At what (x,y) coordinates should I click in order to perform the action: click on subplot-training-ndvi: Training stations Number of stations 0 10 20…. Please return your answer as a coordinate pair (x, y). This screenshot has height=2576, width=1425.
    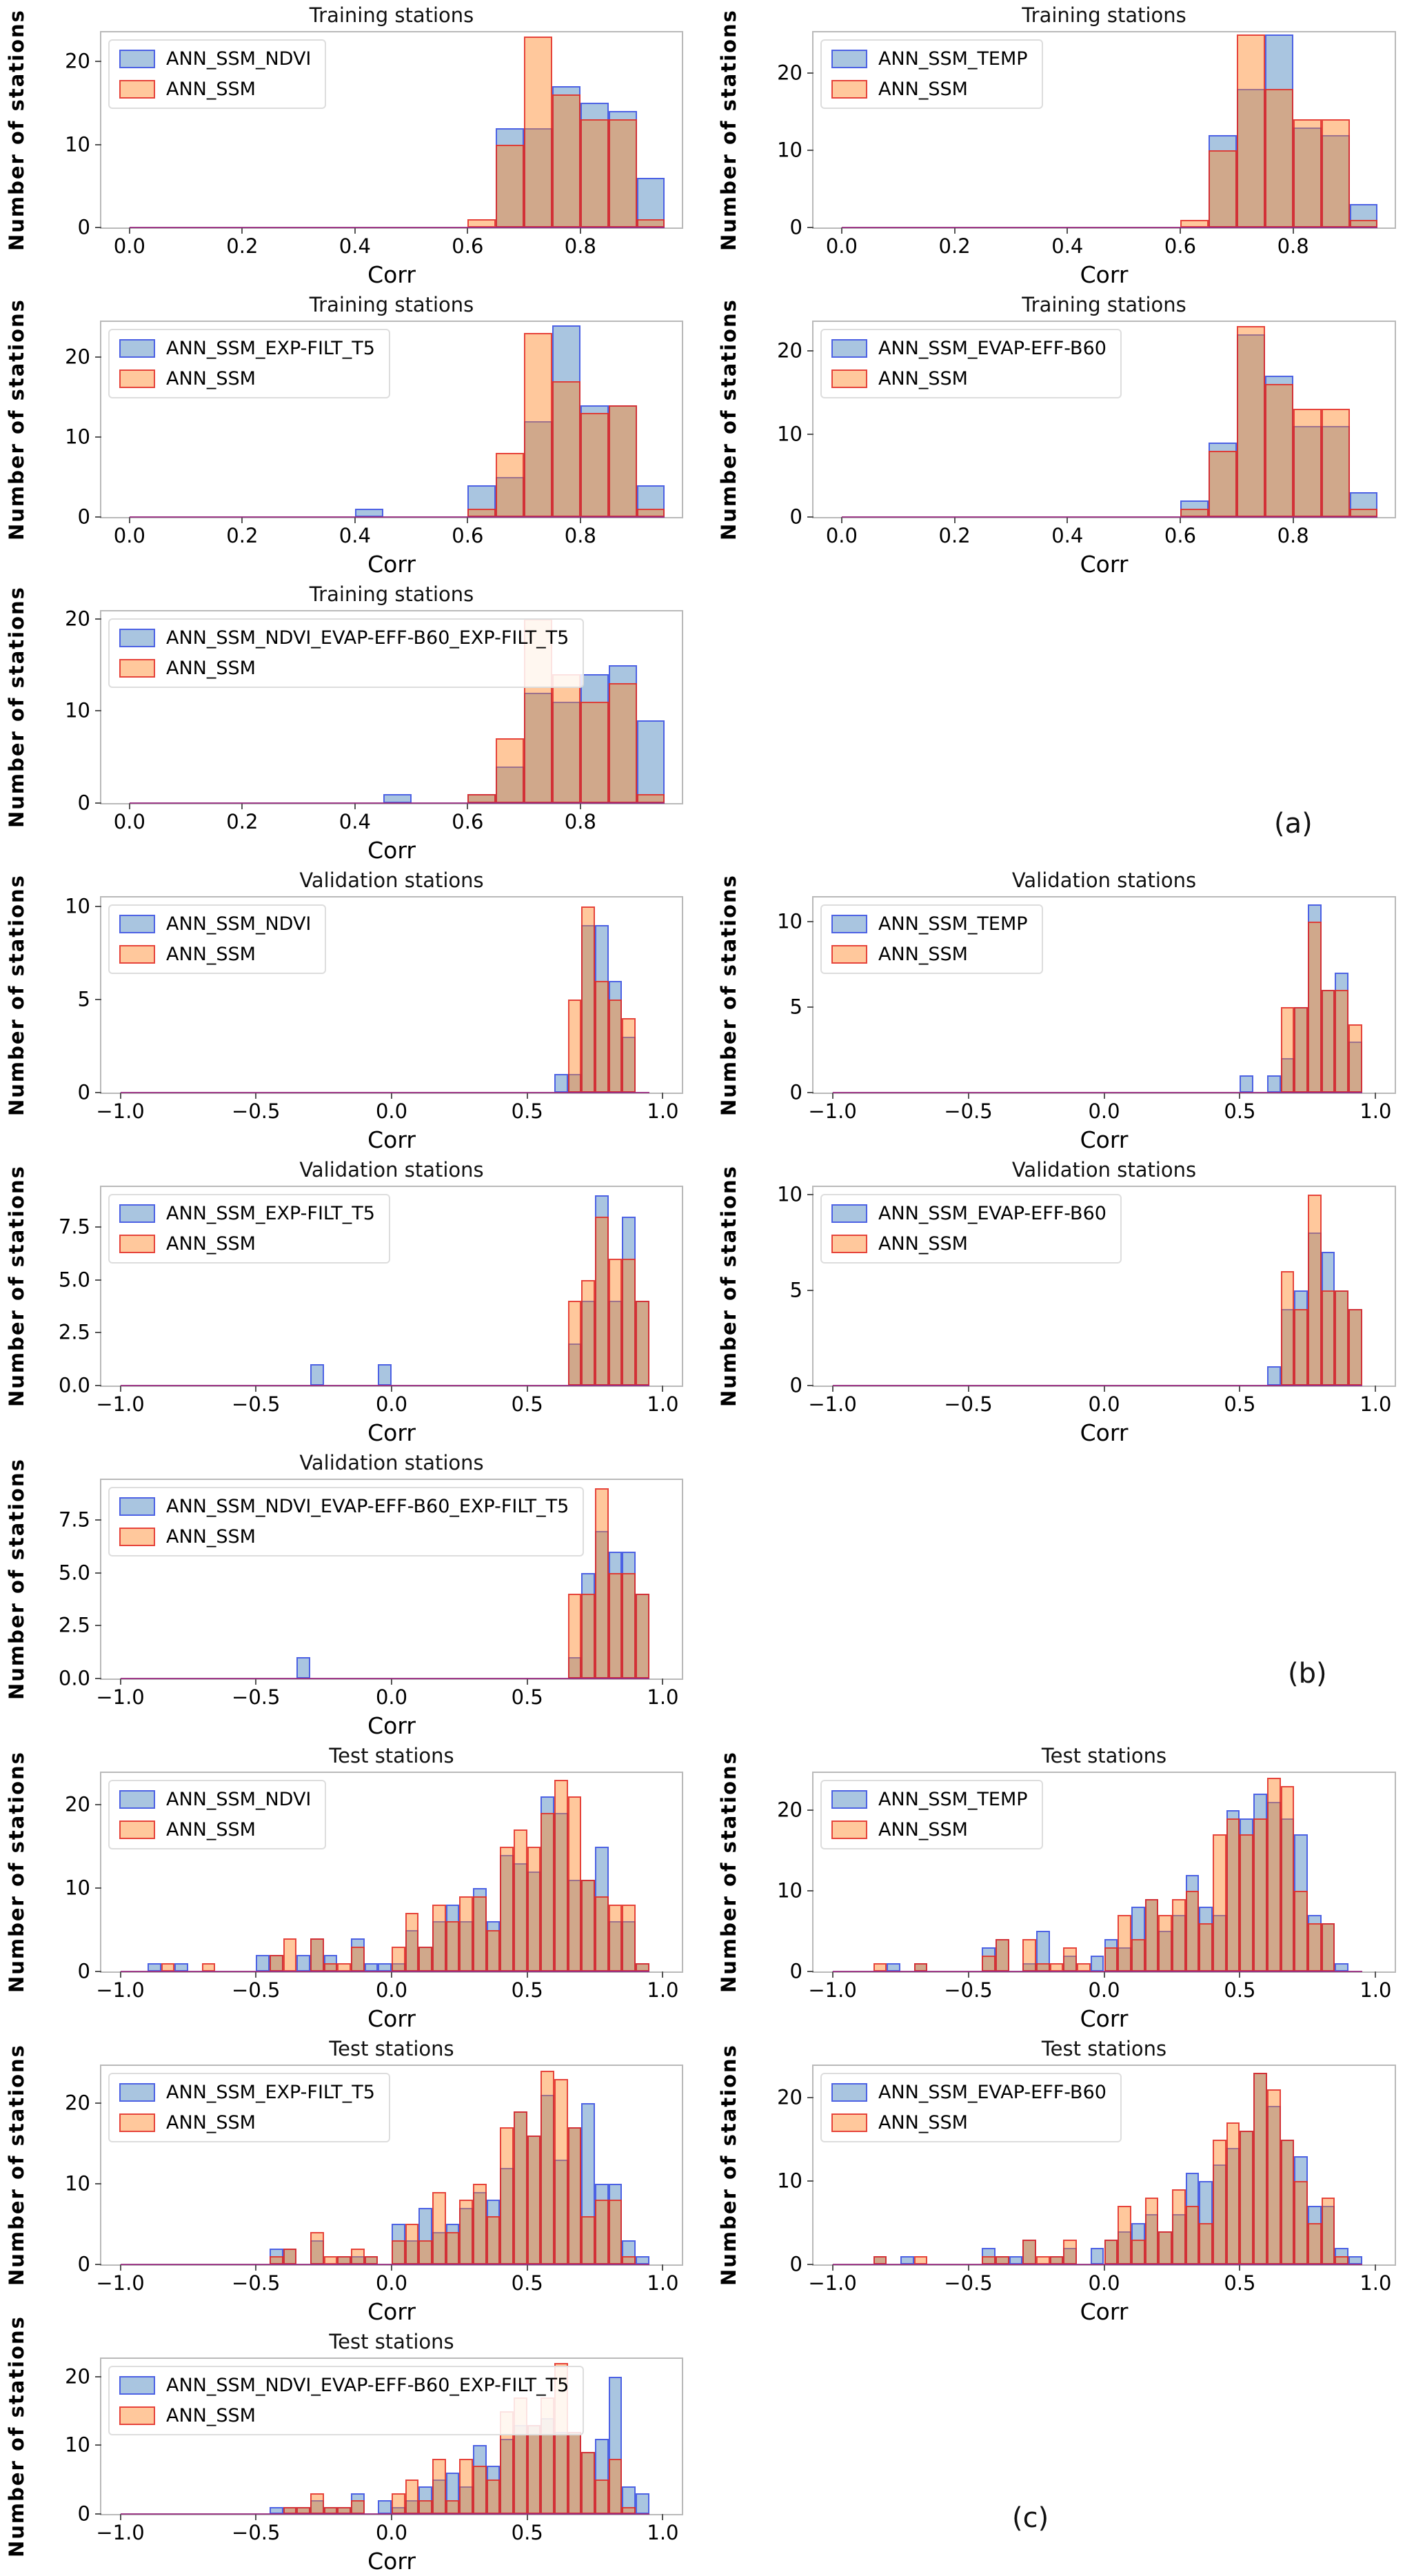
    Looking at the image, I should click on (356, 145).